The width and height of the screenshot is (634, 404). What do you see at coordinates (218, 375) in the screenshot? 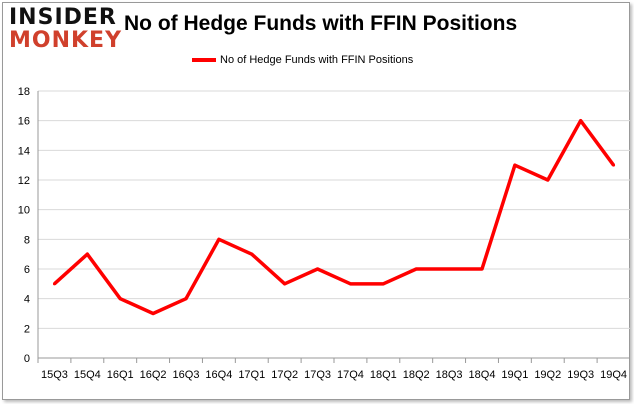
I see `x-tick-label: 16Q4` at bounding box center [218, 375].